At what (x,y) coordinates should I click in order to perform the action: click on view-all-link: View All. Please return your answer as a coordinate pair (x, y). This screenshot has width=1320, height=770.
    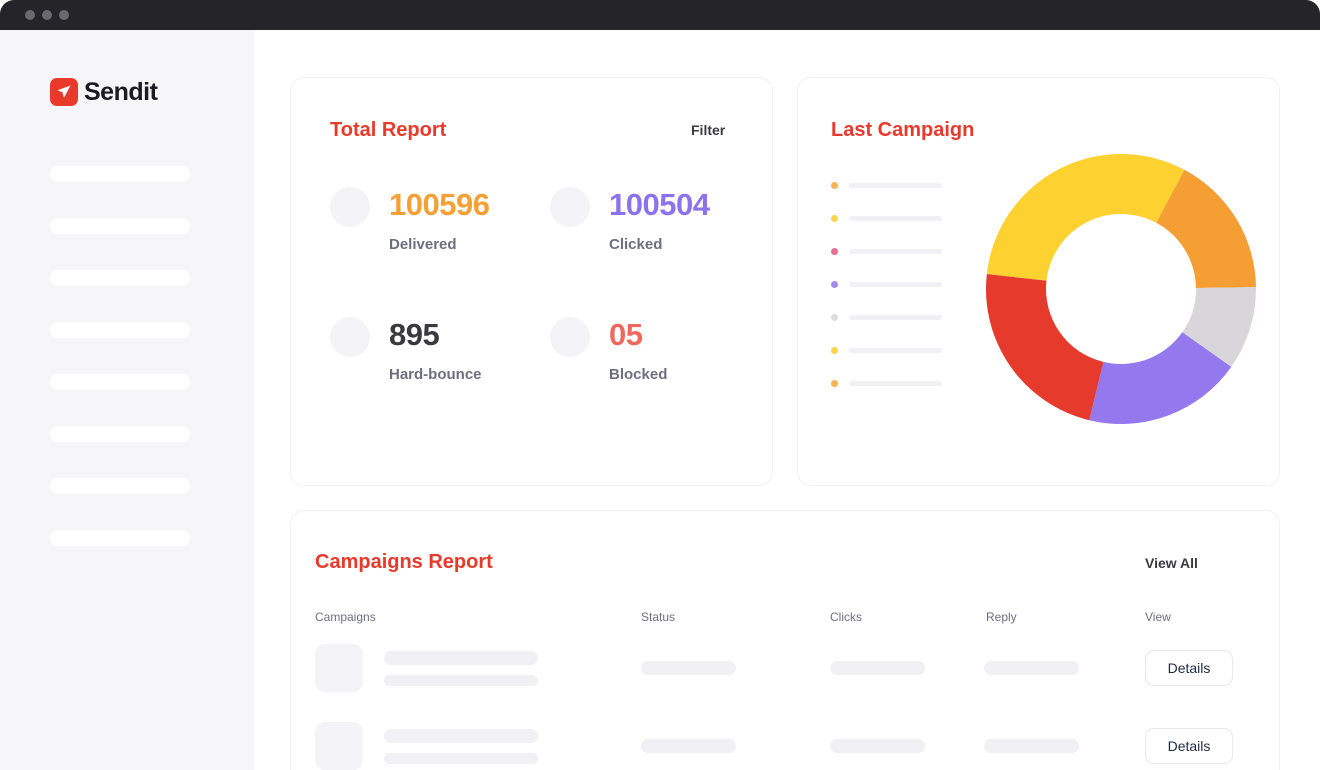
    Looking at the image, I should click on (1171, 563).